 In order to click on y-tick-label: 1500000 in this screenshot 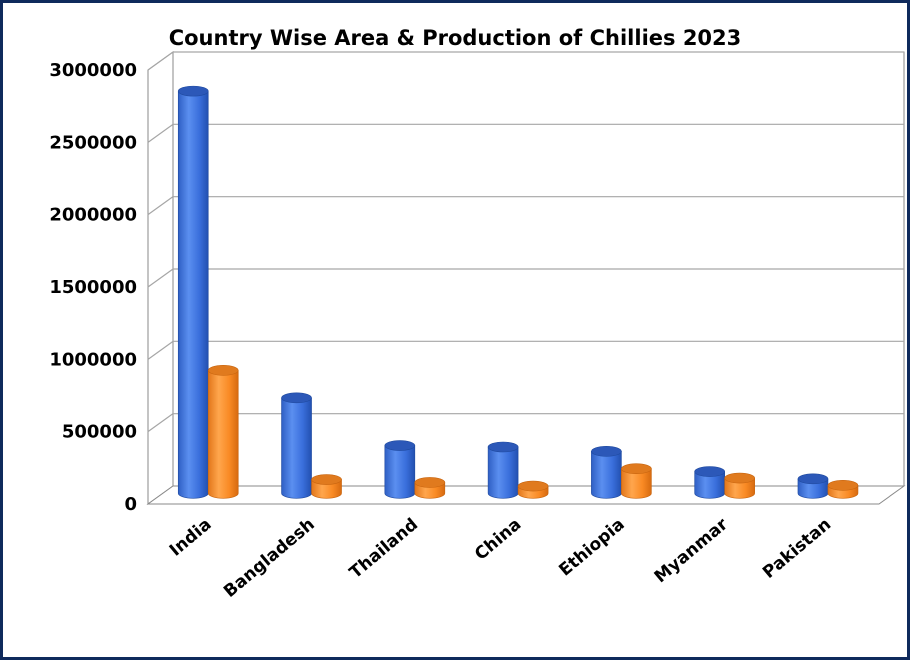, I will do `click(93, 287)`.